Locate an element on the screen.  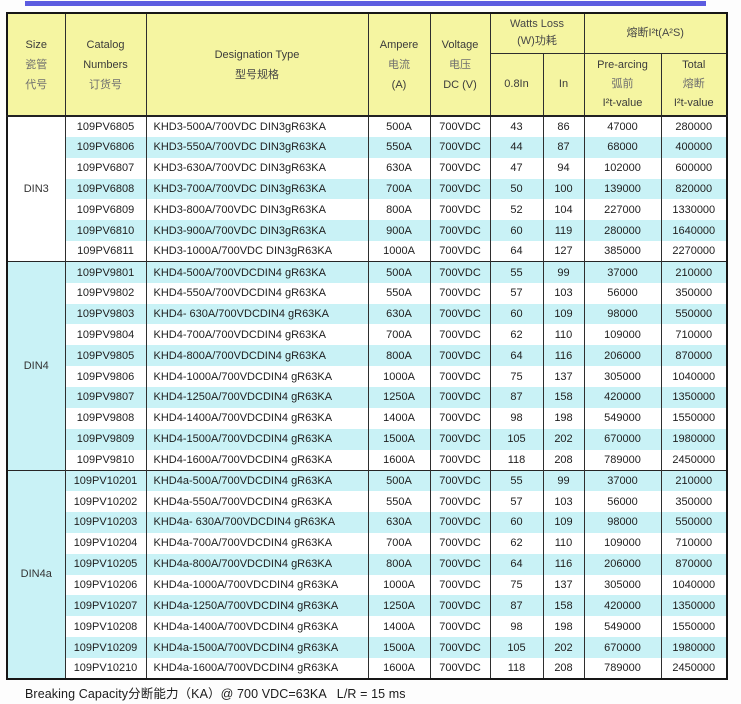
watts-in-cell: 127 is located at coordinates (563, 251).